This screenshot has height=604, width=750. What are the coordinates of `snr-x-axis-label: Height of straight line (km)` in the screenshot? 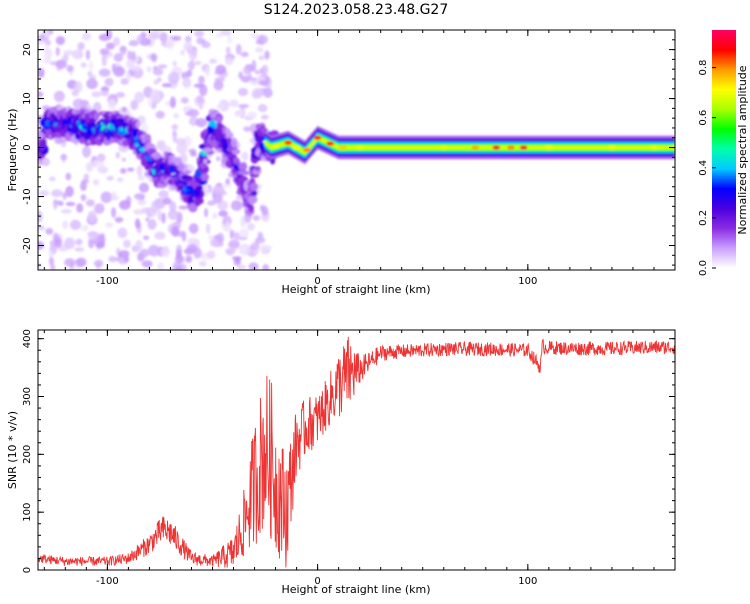 It's located at (355, 589).